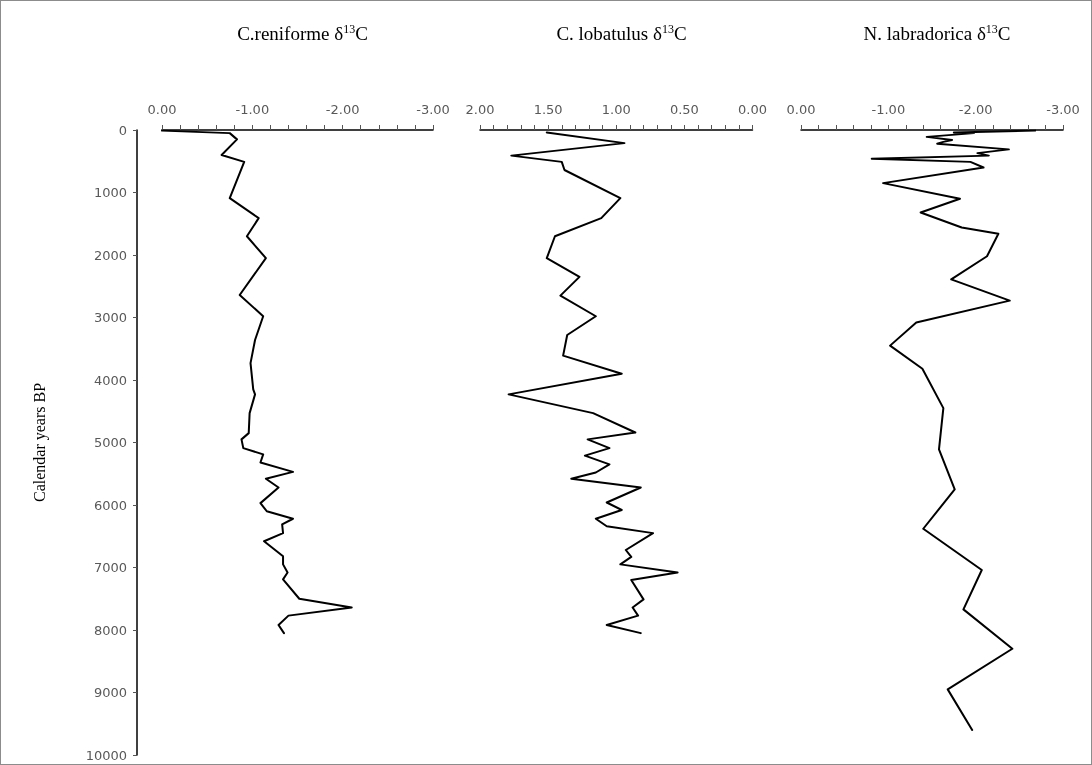  What do you see at coordinates (110, 317) in the screenshot?
I see `y-tick-label: 3000` at bounding box center [110, 317].